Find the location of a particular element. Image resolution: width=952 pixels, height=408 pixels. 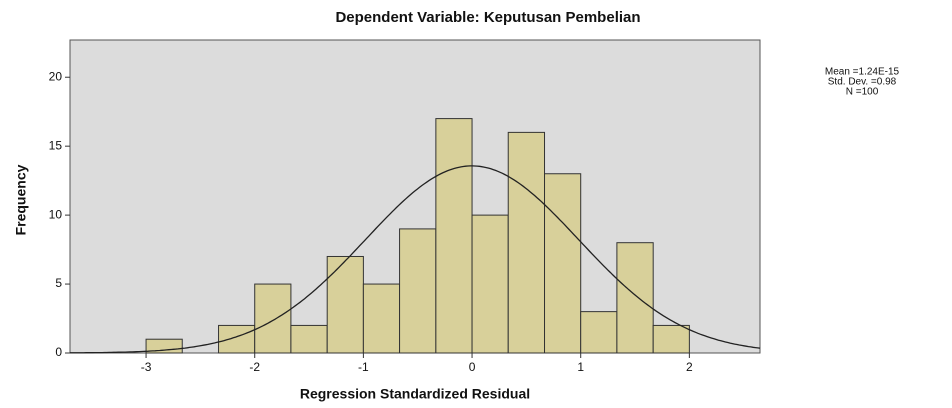

x-tick-label: 0 is located at coordinates (472, 367).